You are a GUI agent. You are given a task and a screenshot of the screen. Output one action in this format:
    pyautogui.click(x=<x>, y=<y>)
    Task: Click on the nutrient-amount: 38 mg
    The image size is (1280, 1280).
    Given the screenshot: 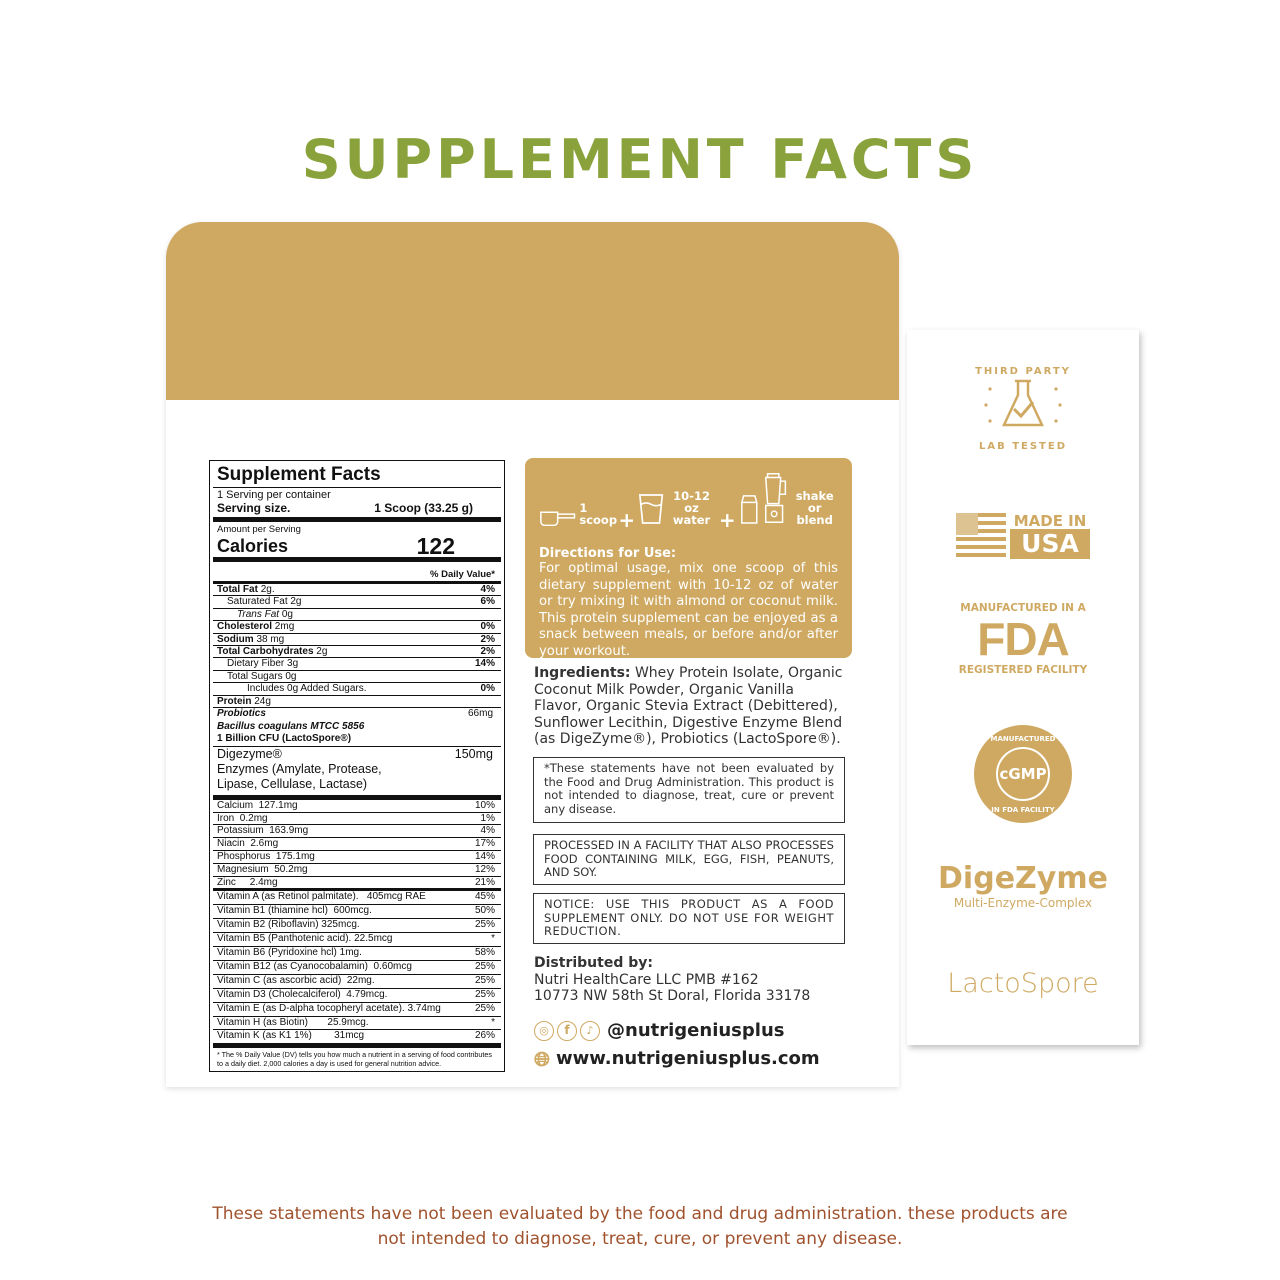 What is the action you would take?
    pyautogui.click(x=270, y=639)
    